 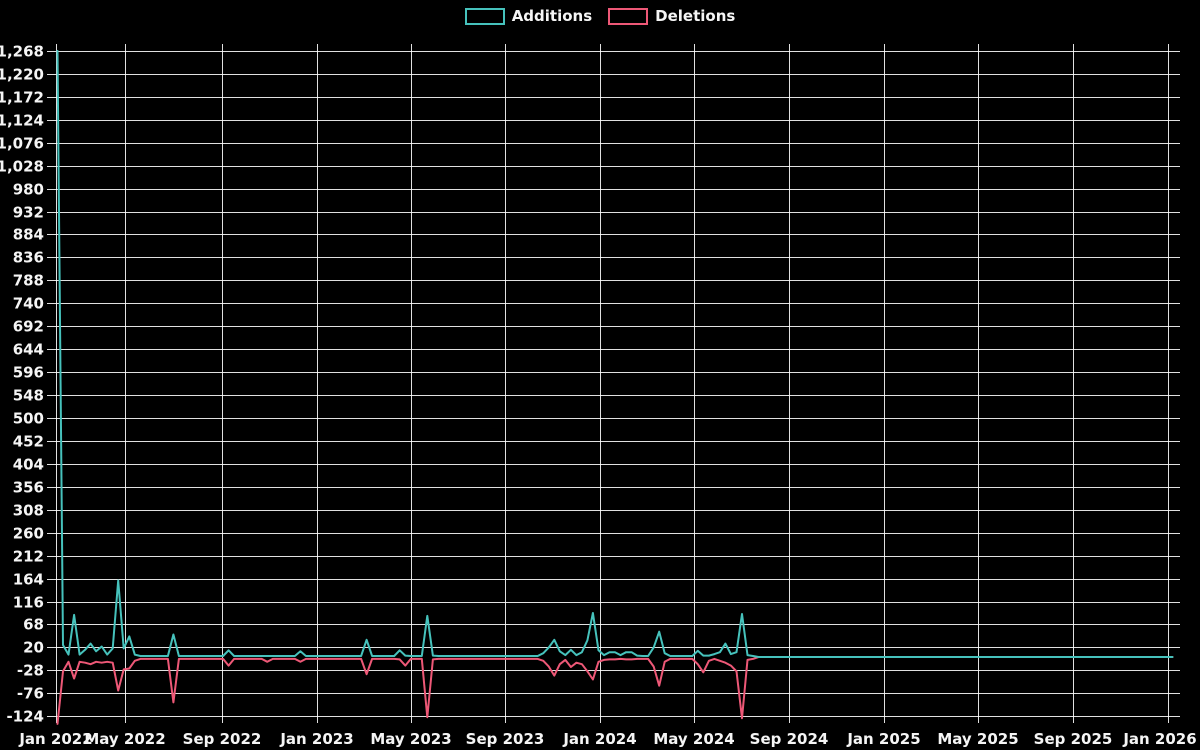 I want to click on y-tick-label: 356, so click(x=28, y=488).